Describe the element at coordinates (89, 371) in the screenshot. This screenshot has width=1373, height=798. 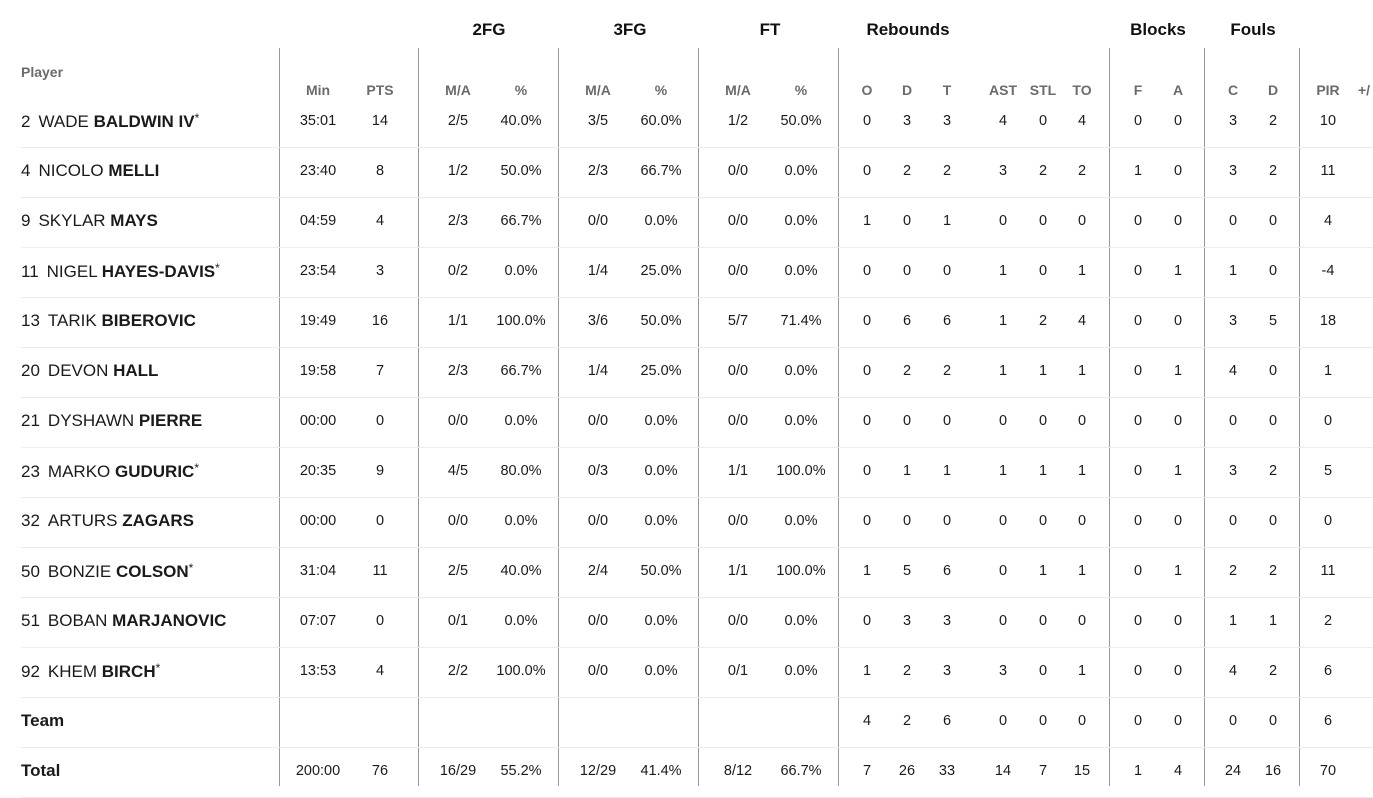
I see `player-name: 20 DEVON HALL` at that location.